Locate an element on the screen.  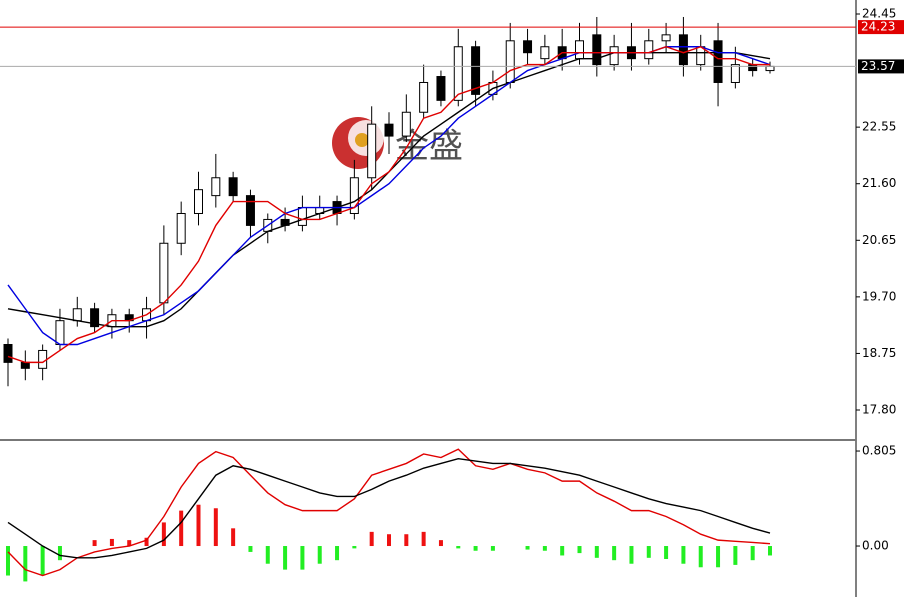
price-label: 24.23 is located at coordinates (878, 27).